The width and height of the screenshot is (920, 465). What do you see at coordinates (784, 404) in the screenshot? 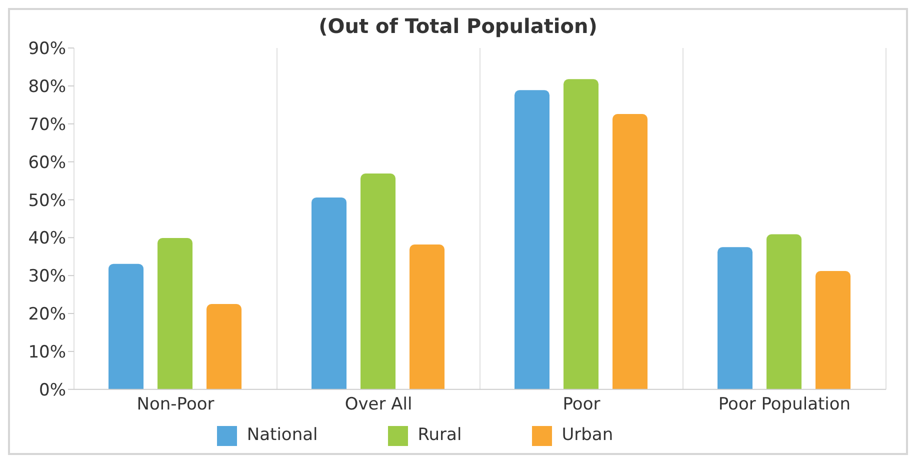
I see `x-tick-label: Poor Population` at bounding box center [784, 404].